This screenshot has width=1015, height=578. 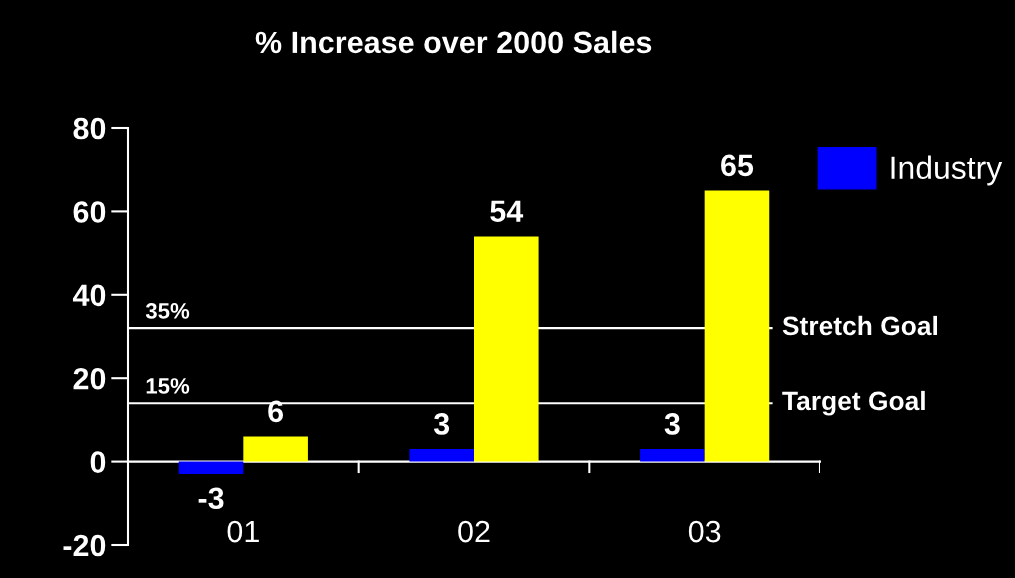 What do you see at coordinates (98, 462) in the screenshot?
I see `y-tick-label: 0` at bounding box center [98, 462].